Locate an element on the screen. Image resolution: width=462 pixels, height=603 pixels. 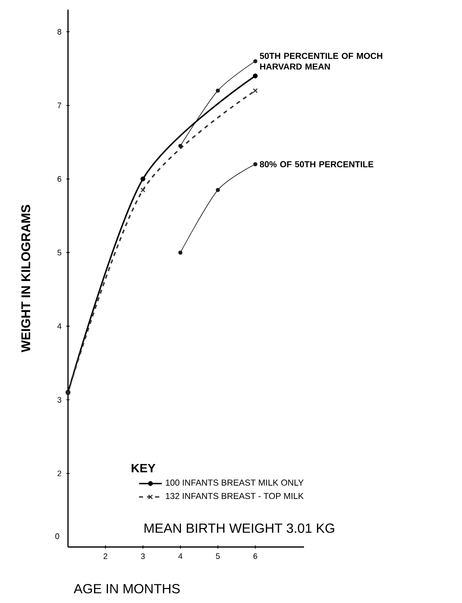
annotation: 50TH PERCENTILE OF MOCH HARVARD MEAN is located at coordinates (321, 61).